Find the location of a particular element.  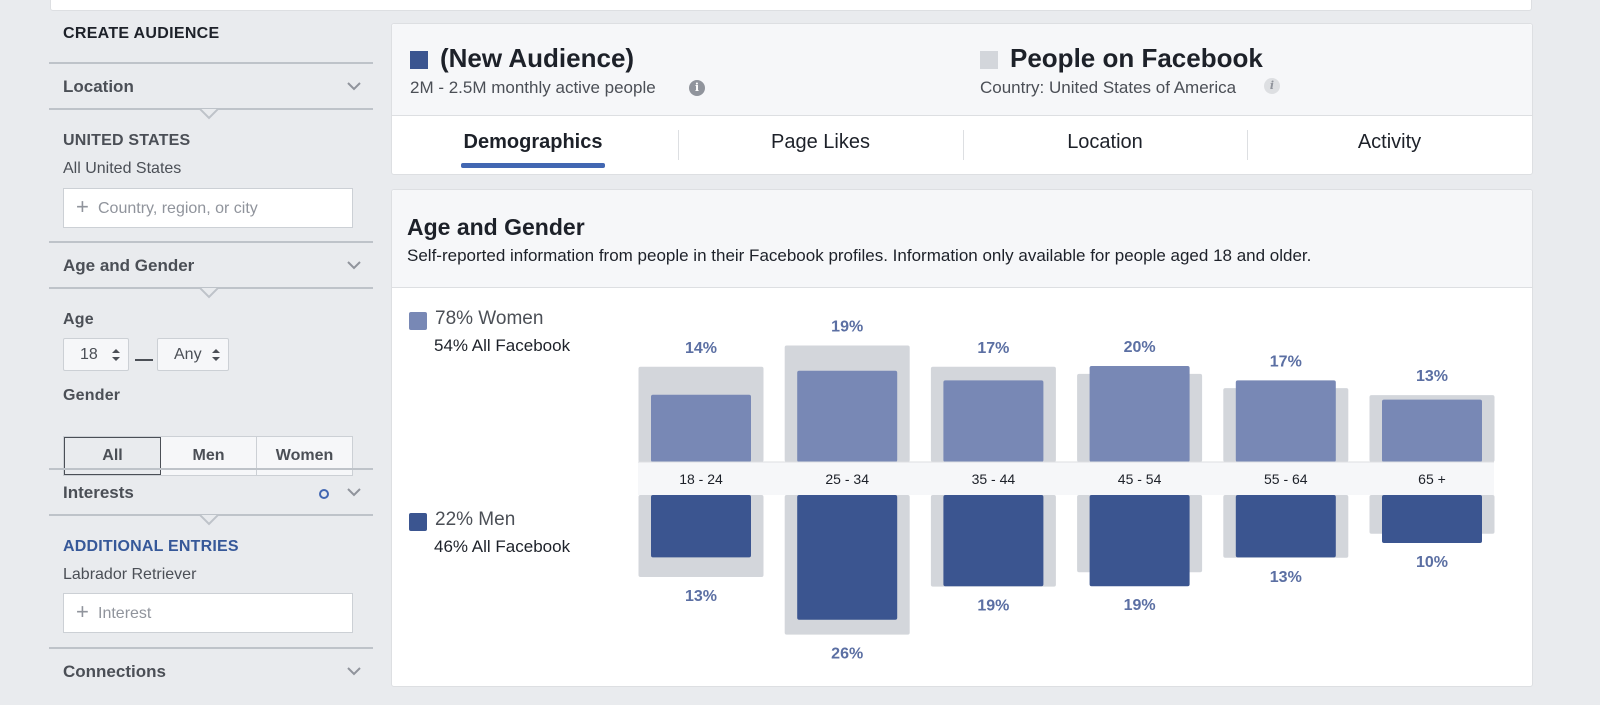

age-range-dash is located at coordinates (144, 360).